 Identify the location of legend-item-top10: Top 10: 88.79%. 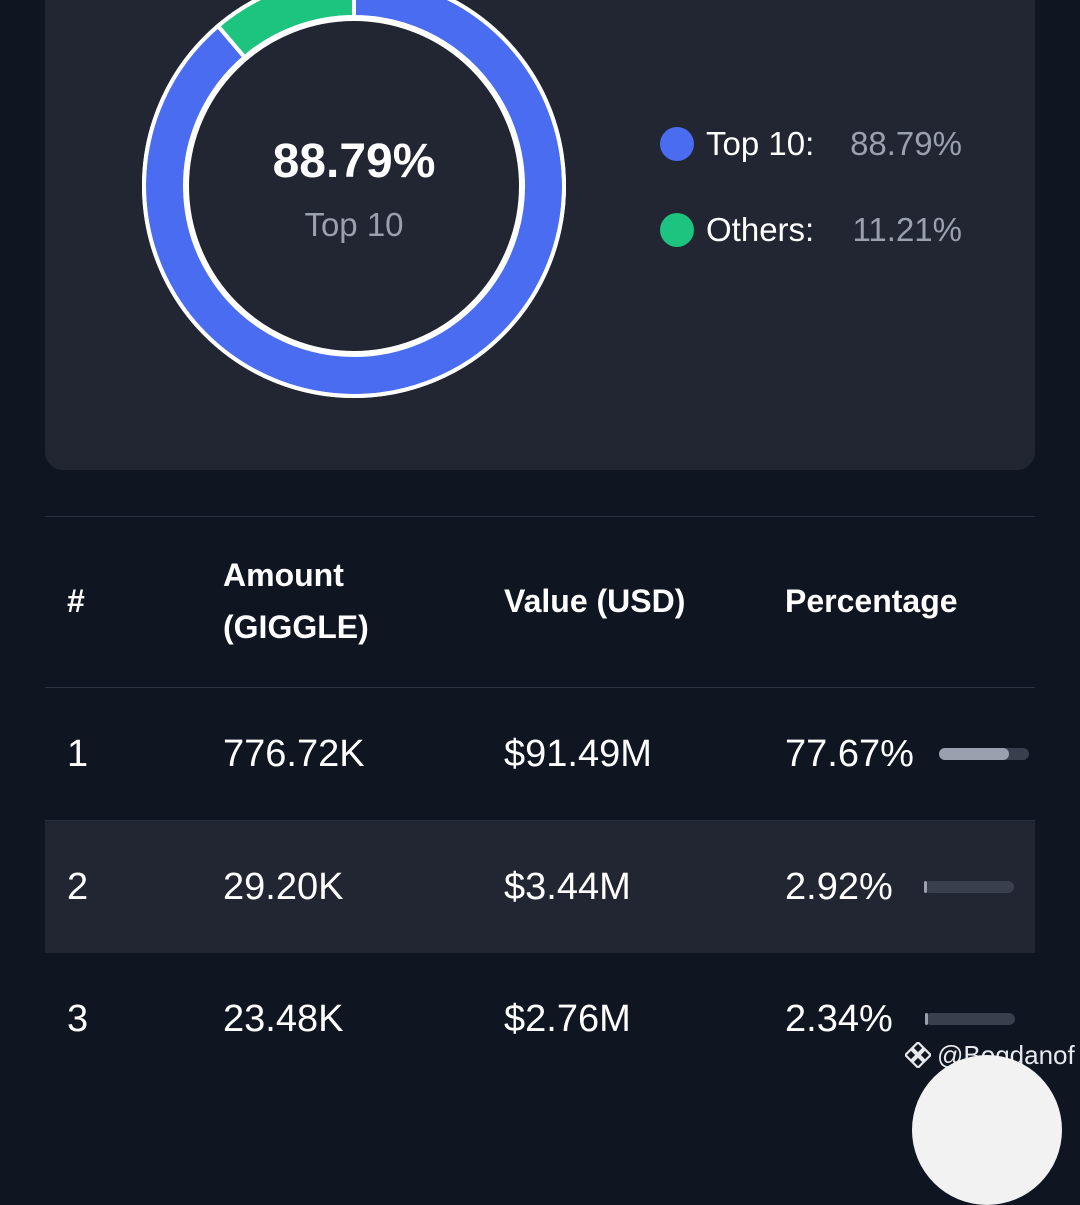
(811, 144).